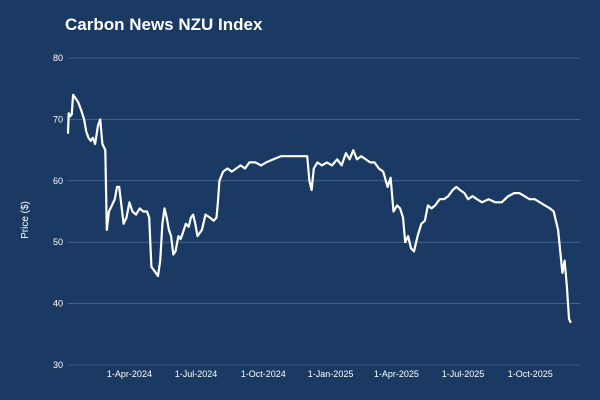  I want to click on chart-title: Carbon News NZU Index, so click(164, 24).